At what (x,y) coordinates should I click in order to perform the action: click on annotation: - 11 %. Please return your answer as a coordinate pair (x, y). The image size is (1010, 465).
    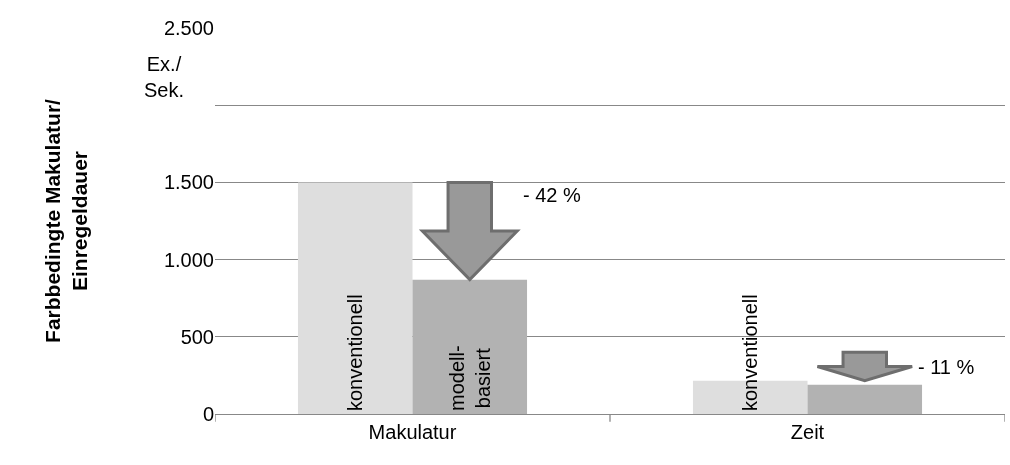
    Looking at the image, I should click on (946, 367).